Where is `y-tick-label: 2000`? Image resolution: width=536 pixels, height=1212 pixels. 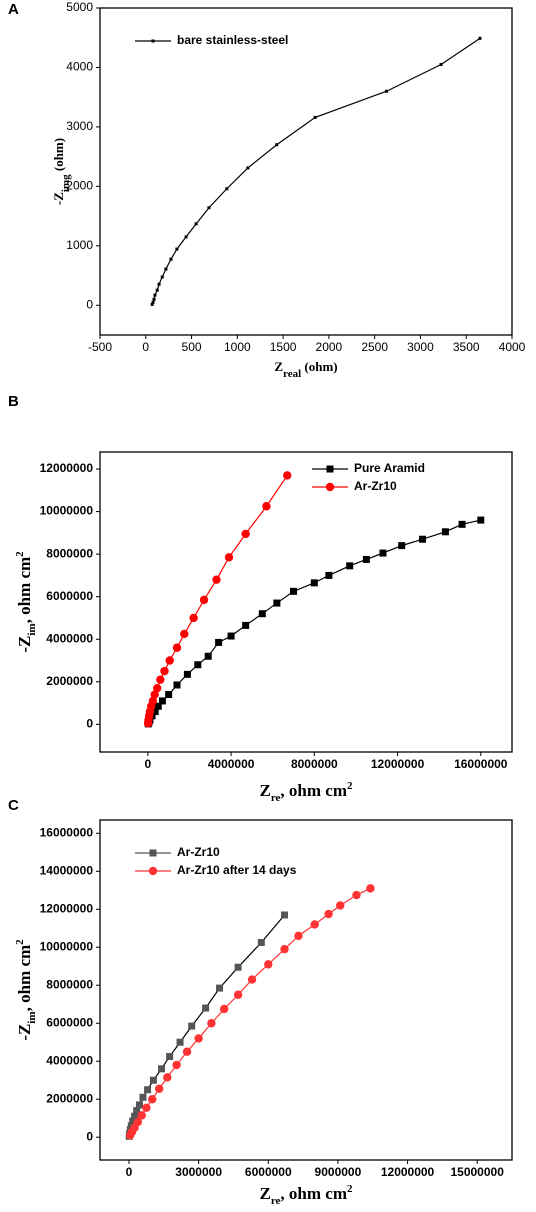 y-tick-label: 2000 is located at coordinates (79, 186).